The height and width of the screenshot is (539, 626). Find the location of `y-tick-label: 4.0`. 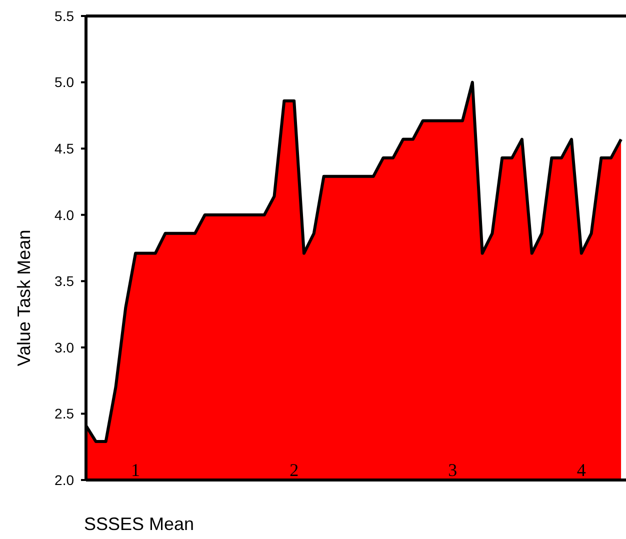

y-tick-label: 4.0 is located at coordinates (64, 214).